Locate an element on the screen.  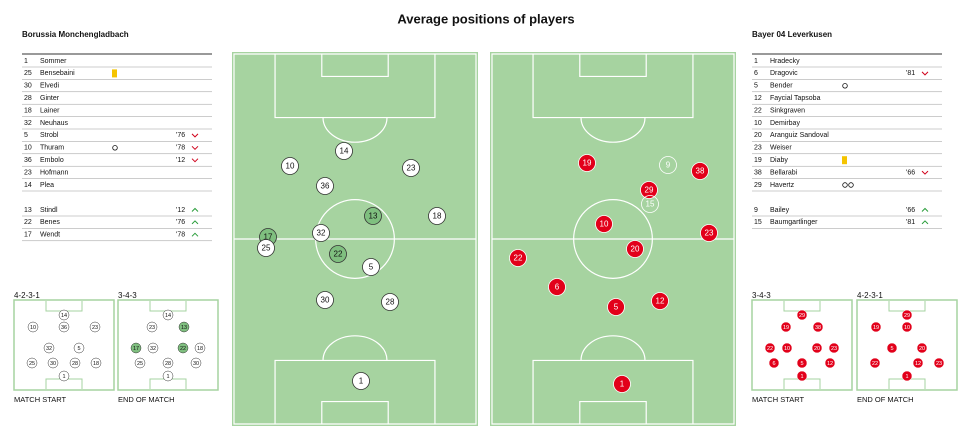
sub-minute: '66 is located at coordinates (910, 172).